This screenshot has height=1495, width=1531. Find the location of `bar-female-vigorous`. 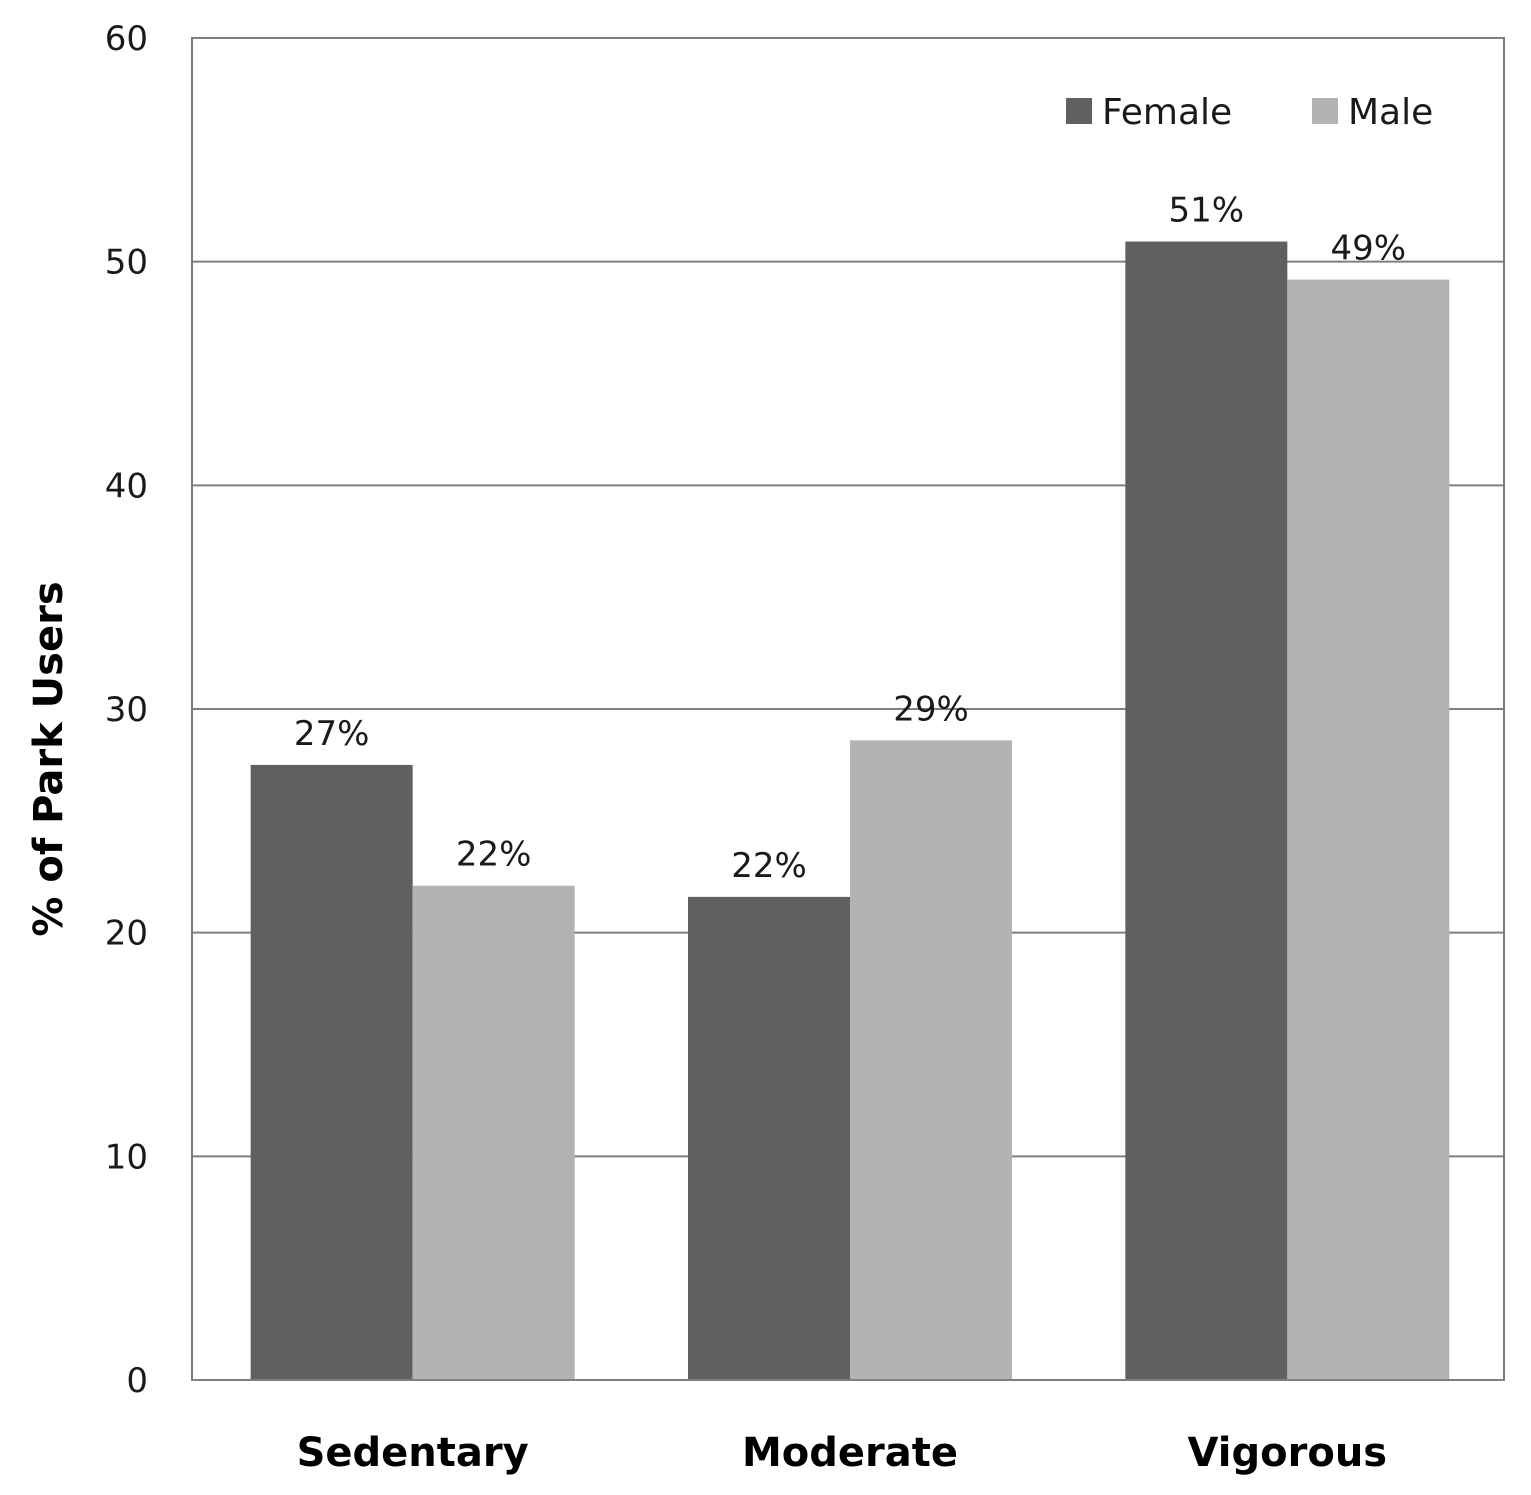

bar-female-vigorous is located at coordinates (1206, 811).